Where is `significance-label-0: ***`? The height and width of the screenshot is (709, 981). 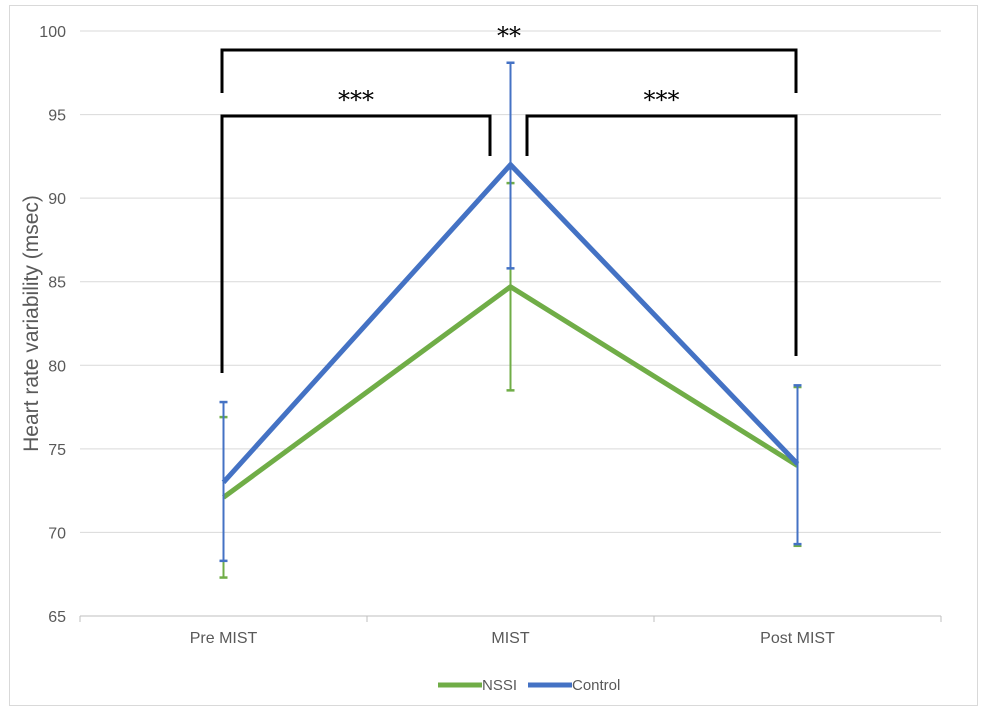 significance-label-0: *** is located at coordinates (356, 100).